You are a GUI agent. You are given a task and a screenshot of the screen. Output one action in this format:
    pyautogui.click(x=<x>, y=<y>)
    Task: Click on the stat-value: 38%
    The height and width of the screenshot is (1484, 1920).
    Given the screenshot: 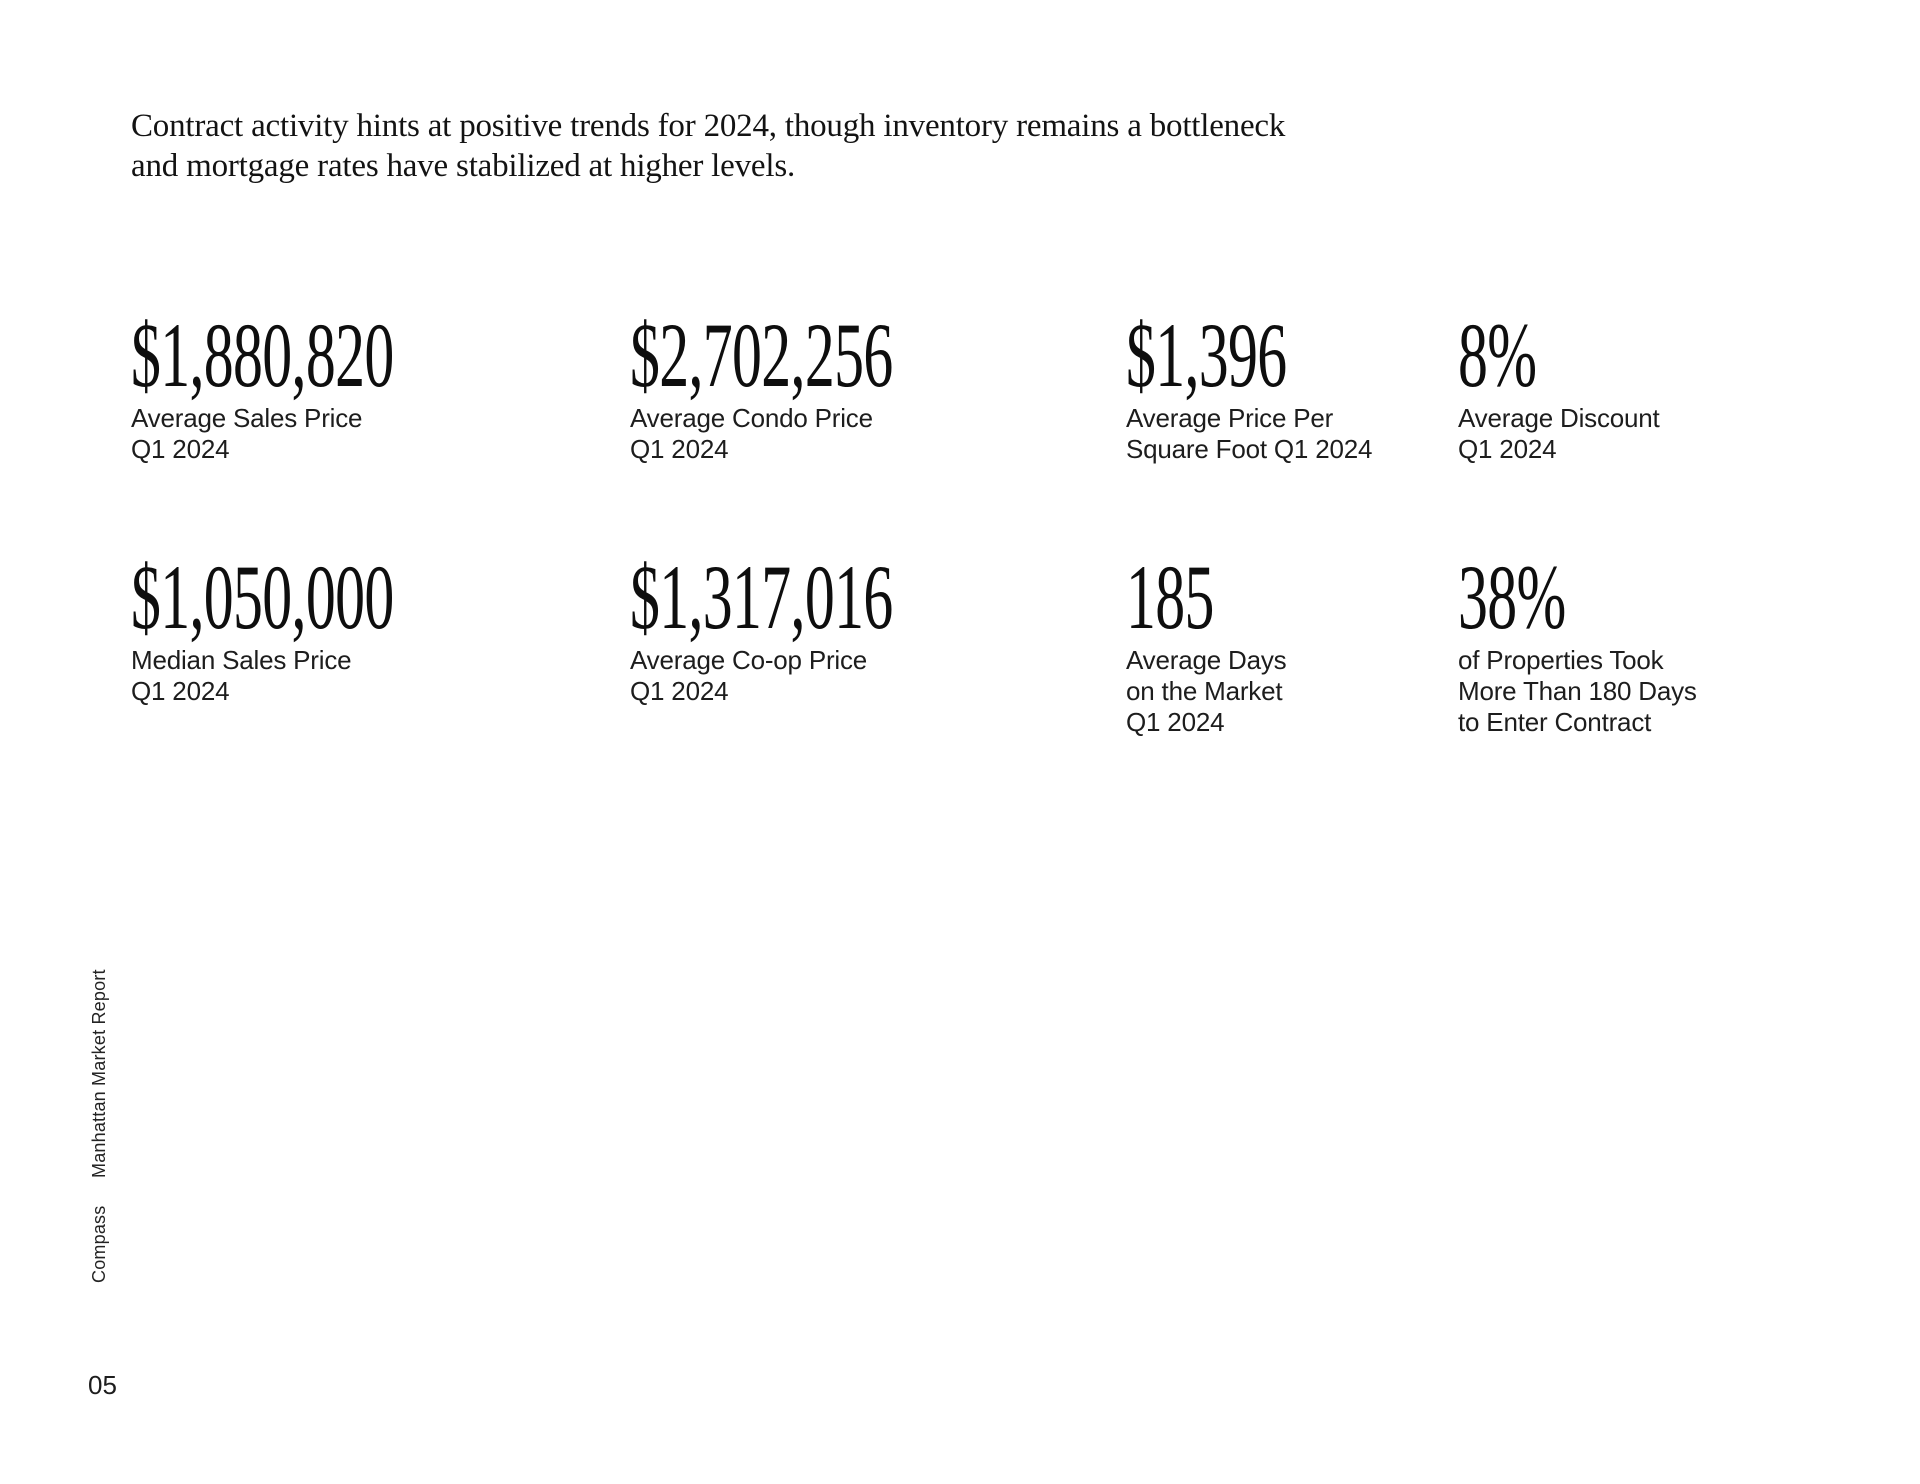 What is the action you would take?
    pyautogui.click(x=1512, y=597)
    